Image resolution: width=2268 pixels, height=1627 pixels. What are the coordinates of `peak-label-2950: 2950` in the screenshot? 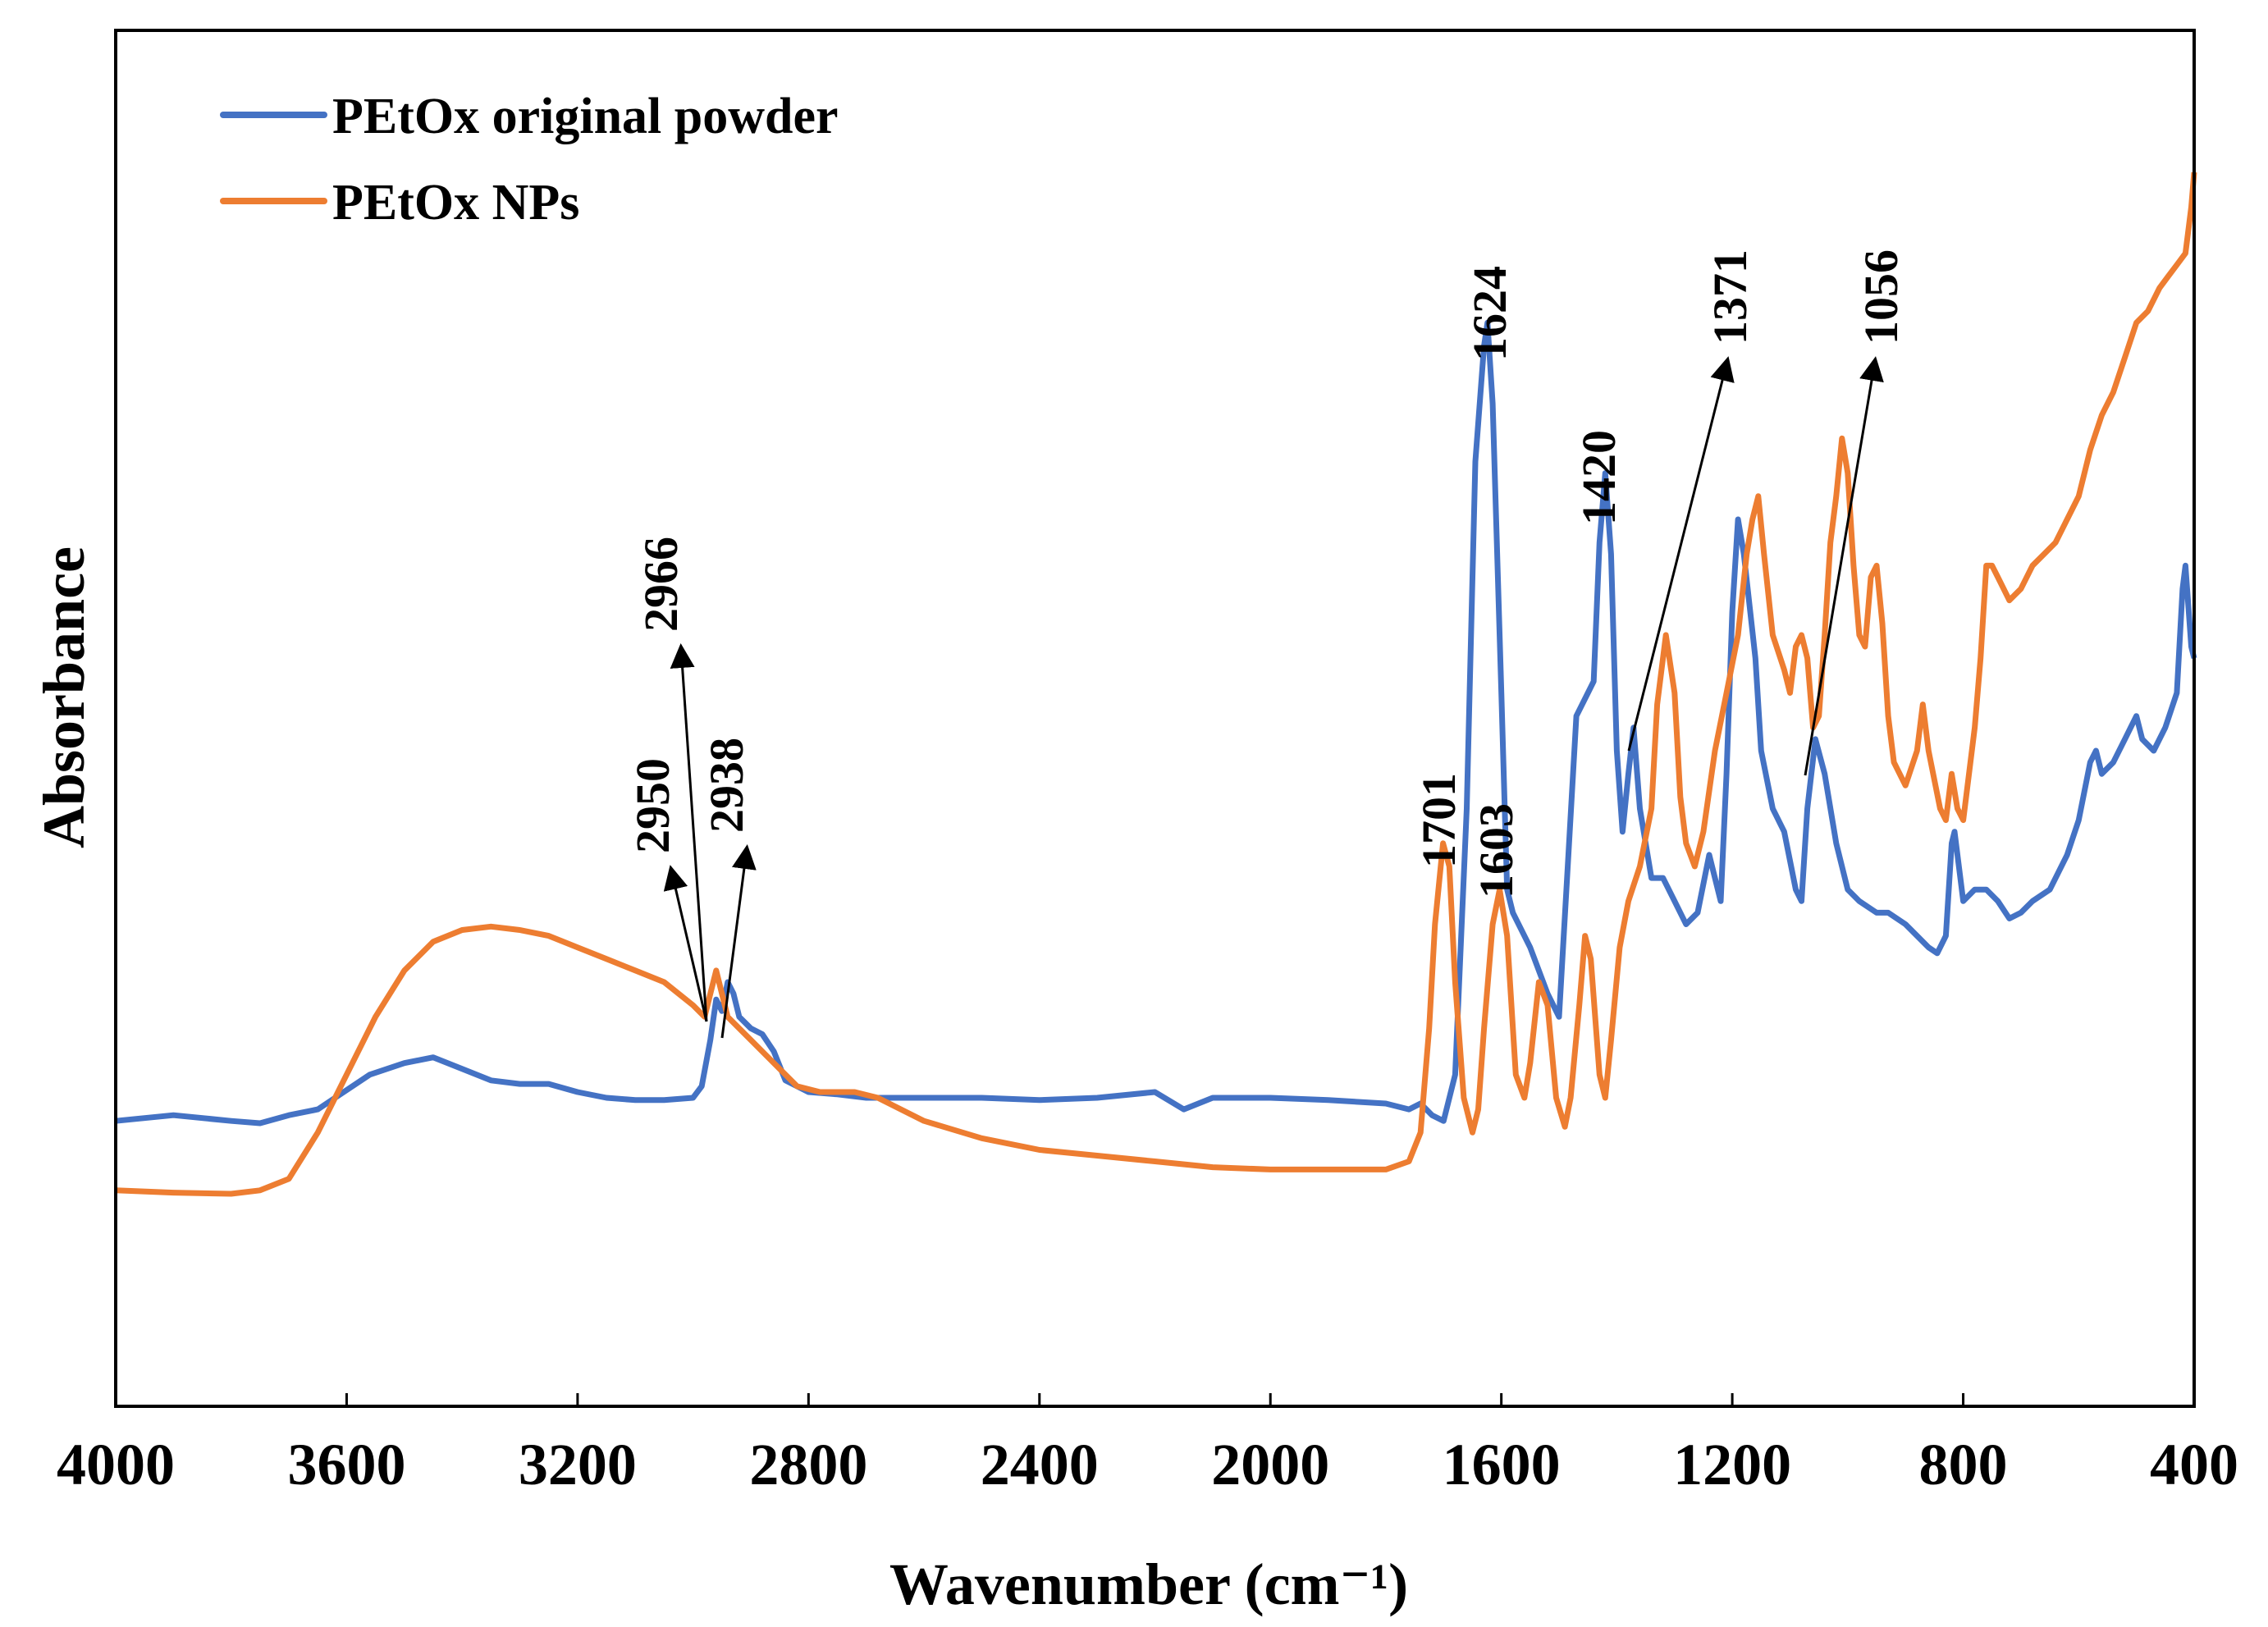 It's located at (652, 805).